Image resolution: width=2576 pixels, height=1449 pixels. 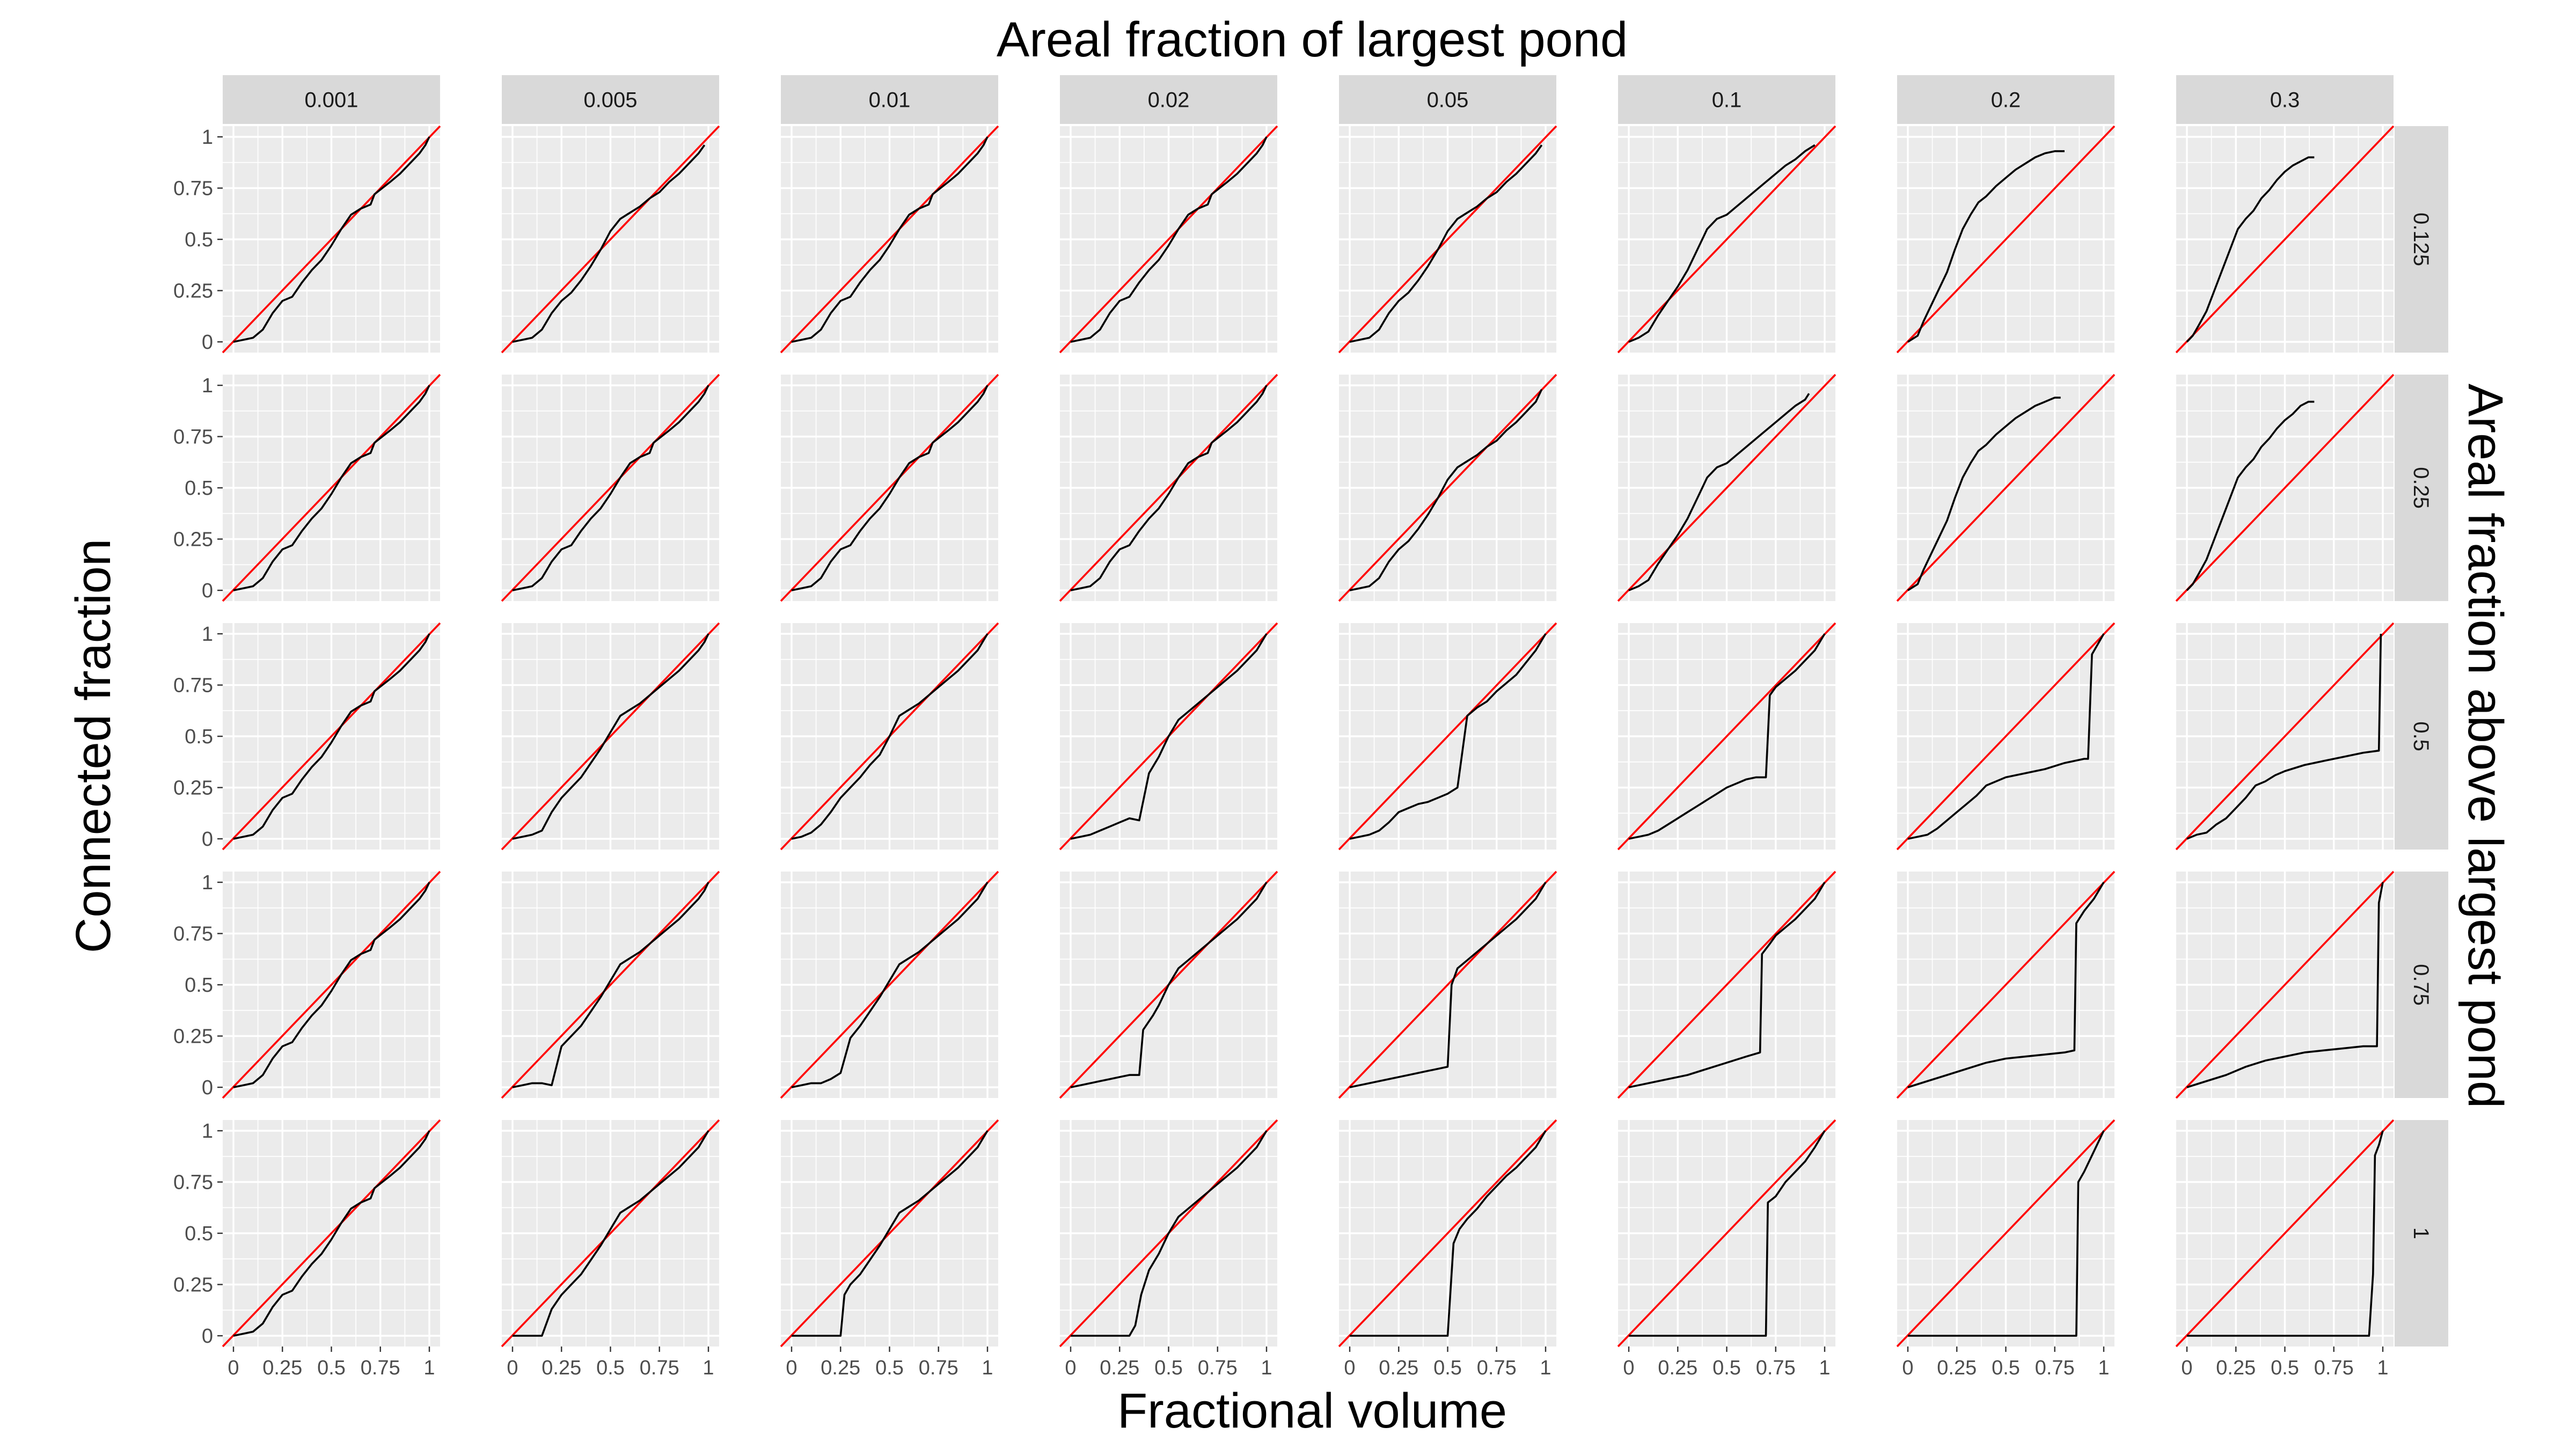 I want to click on x-axis-title: Fractional volume, so click(x=1312, y=1411).